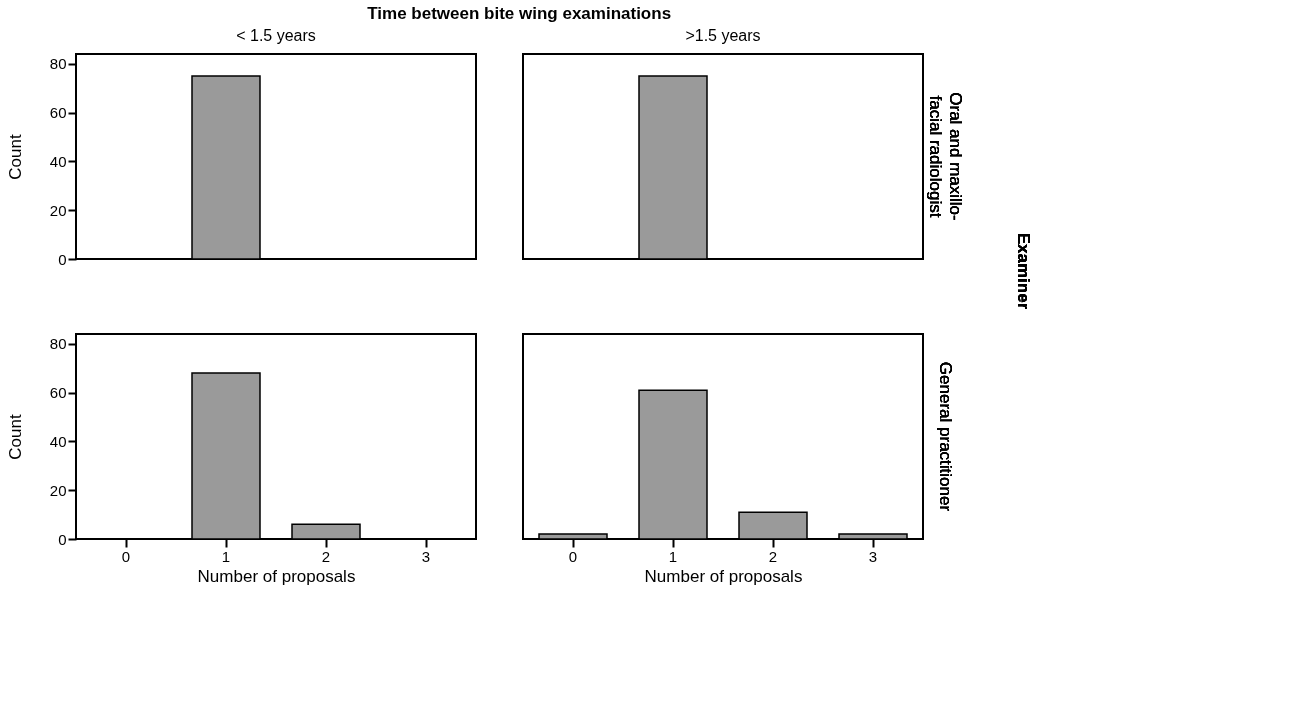 The height and width of the screenshot is (711, 1289). Describe the element at coordinates (276, 35) in the screenshot. I see `chart-title: < 1.5 years` at that location.